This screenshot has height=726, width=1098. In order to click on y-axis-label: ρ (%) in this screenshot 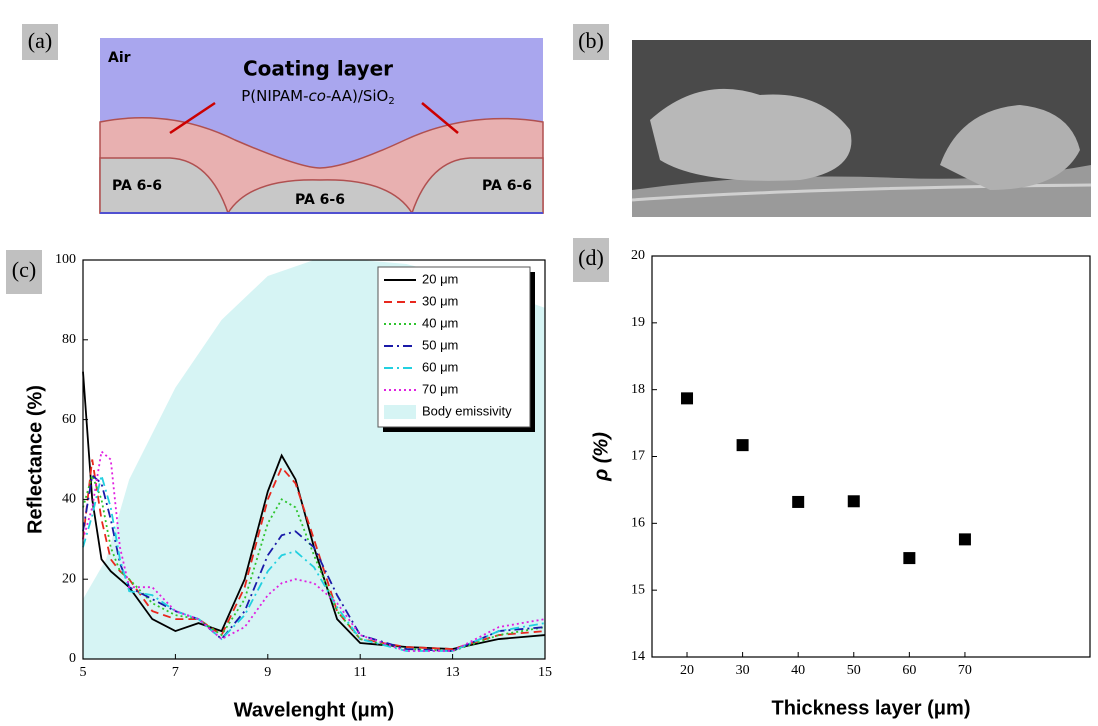, I will do `click(601, 457)`.